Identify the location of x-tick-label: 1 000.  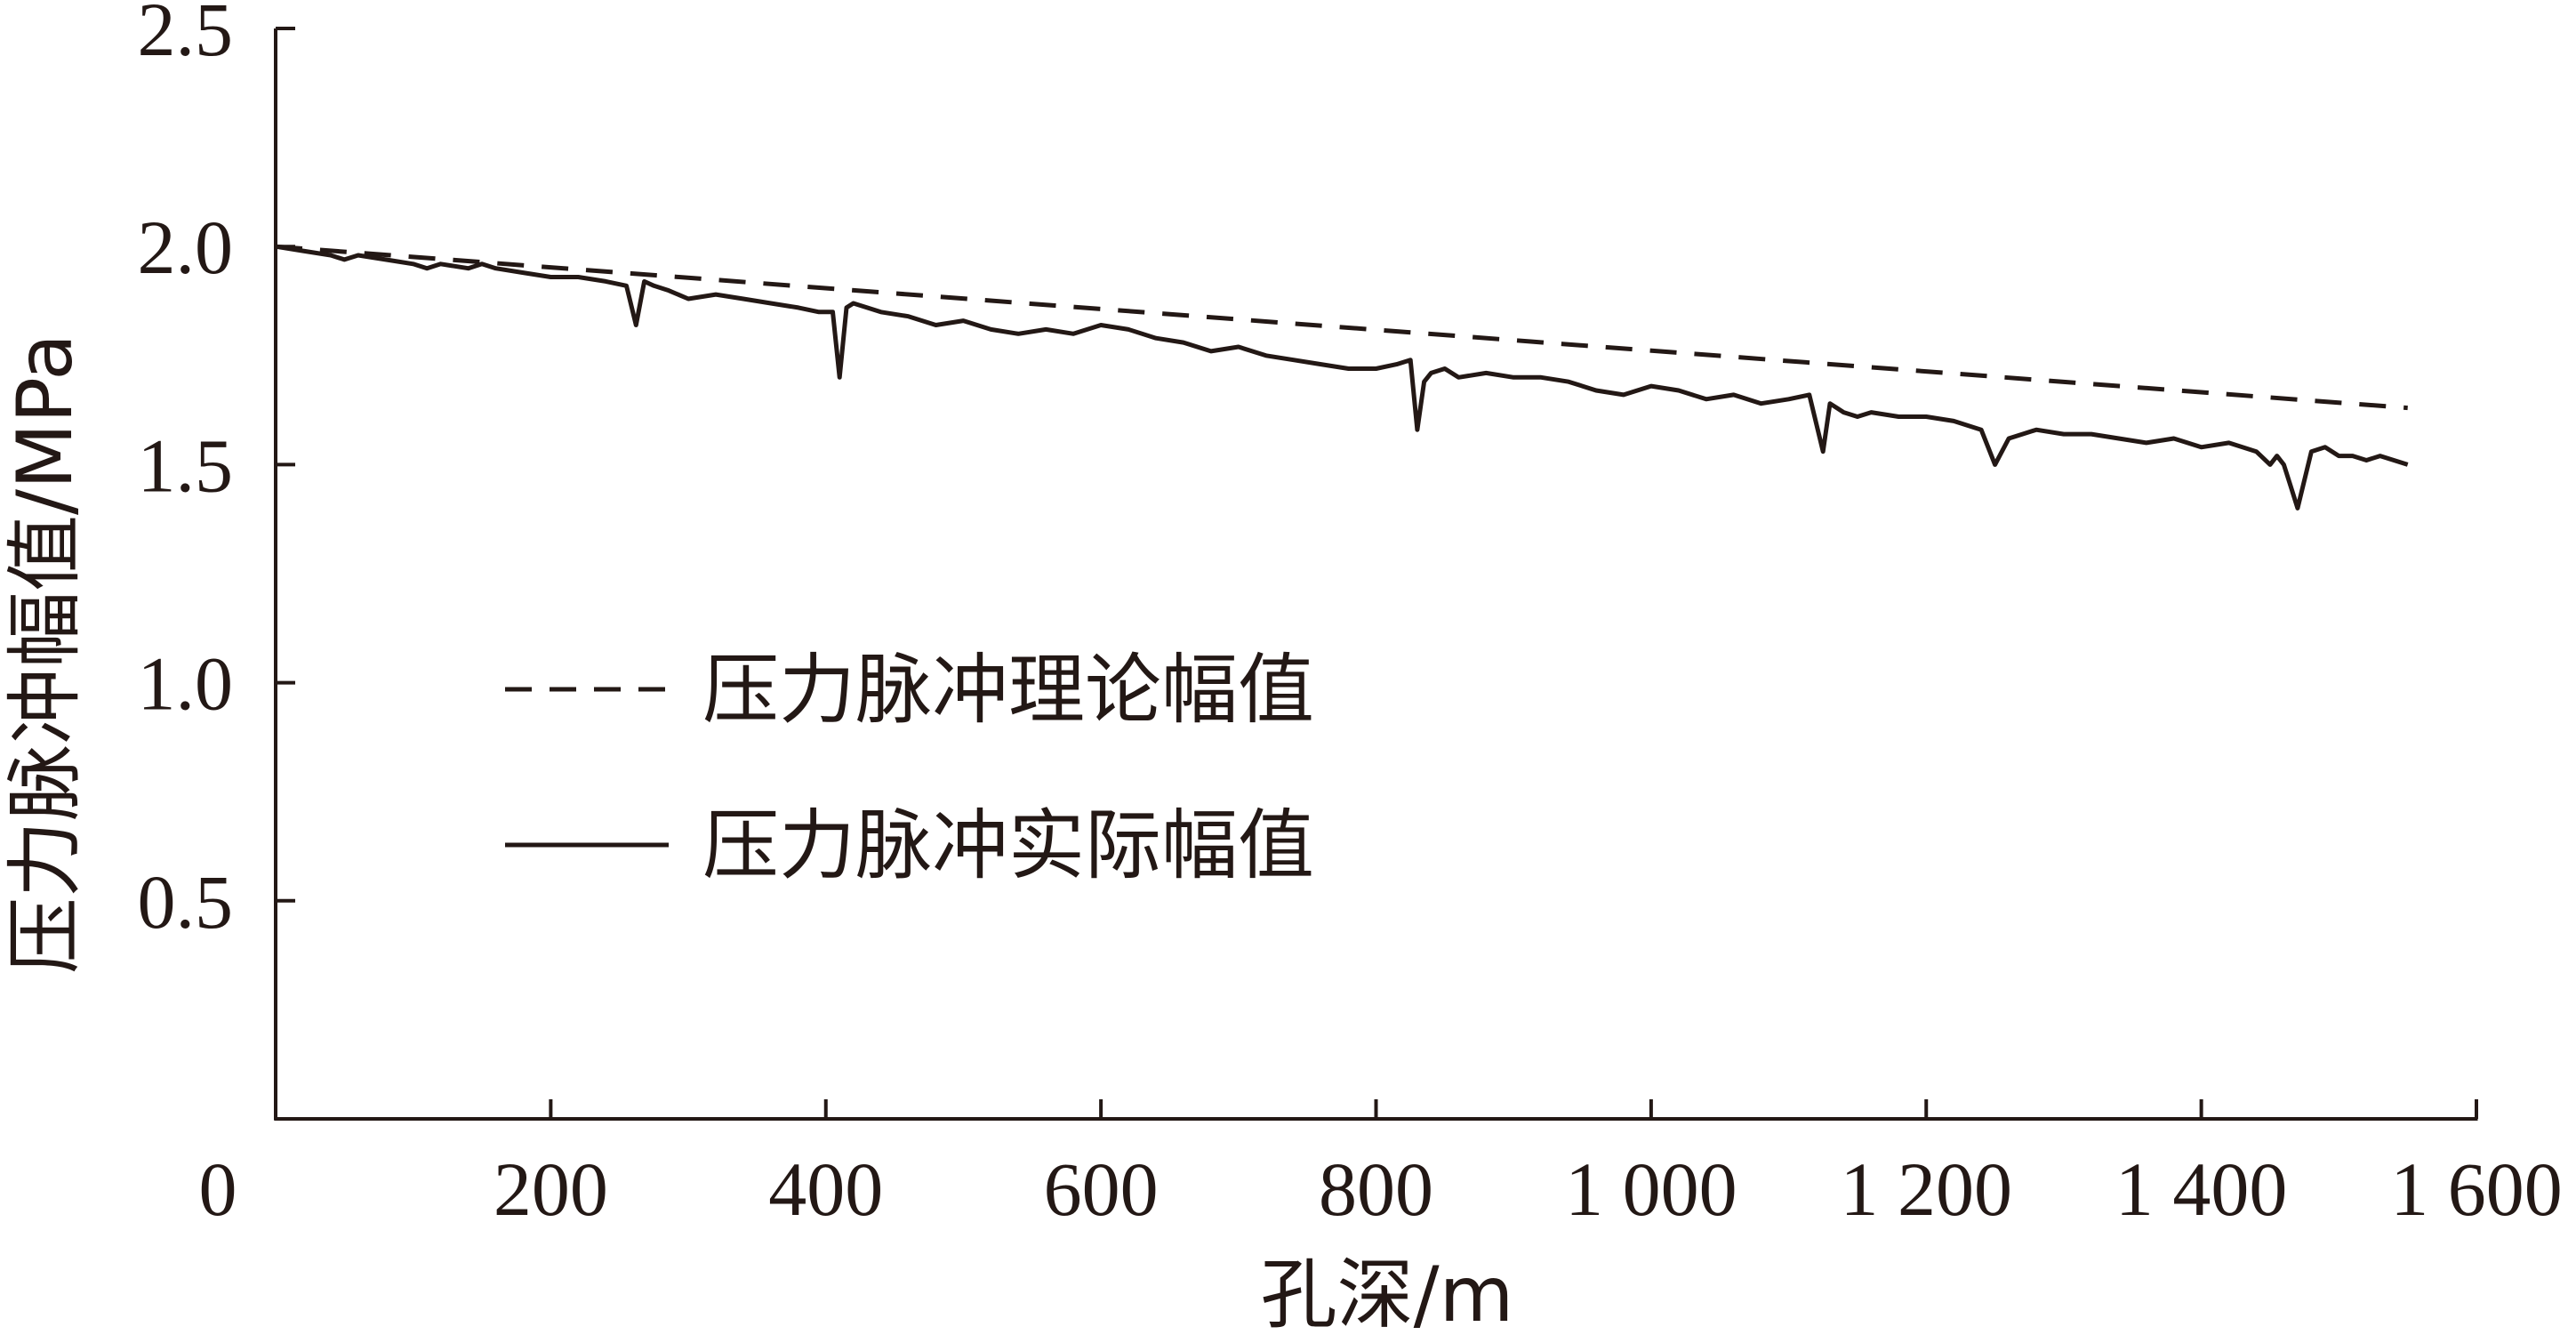
(1651, 1189).